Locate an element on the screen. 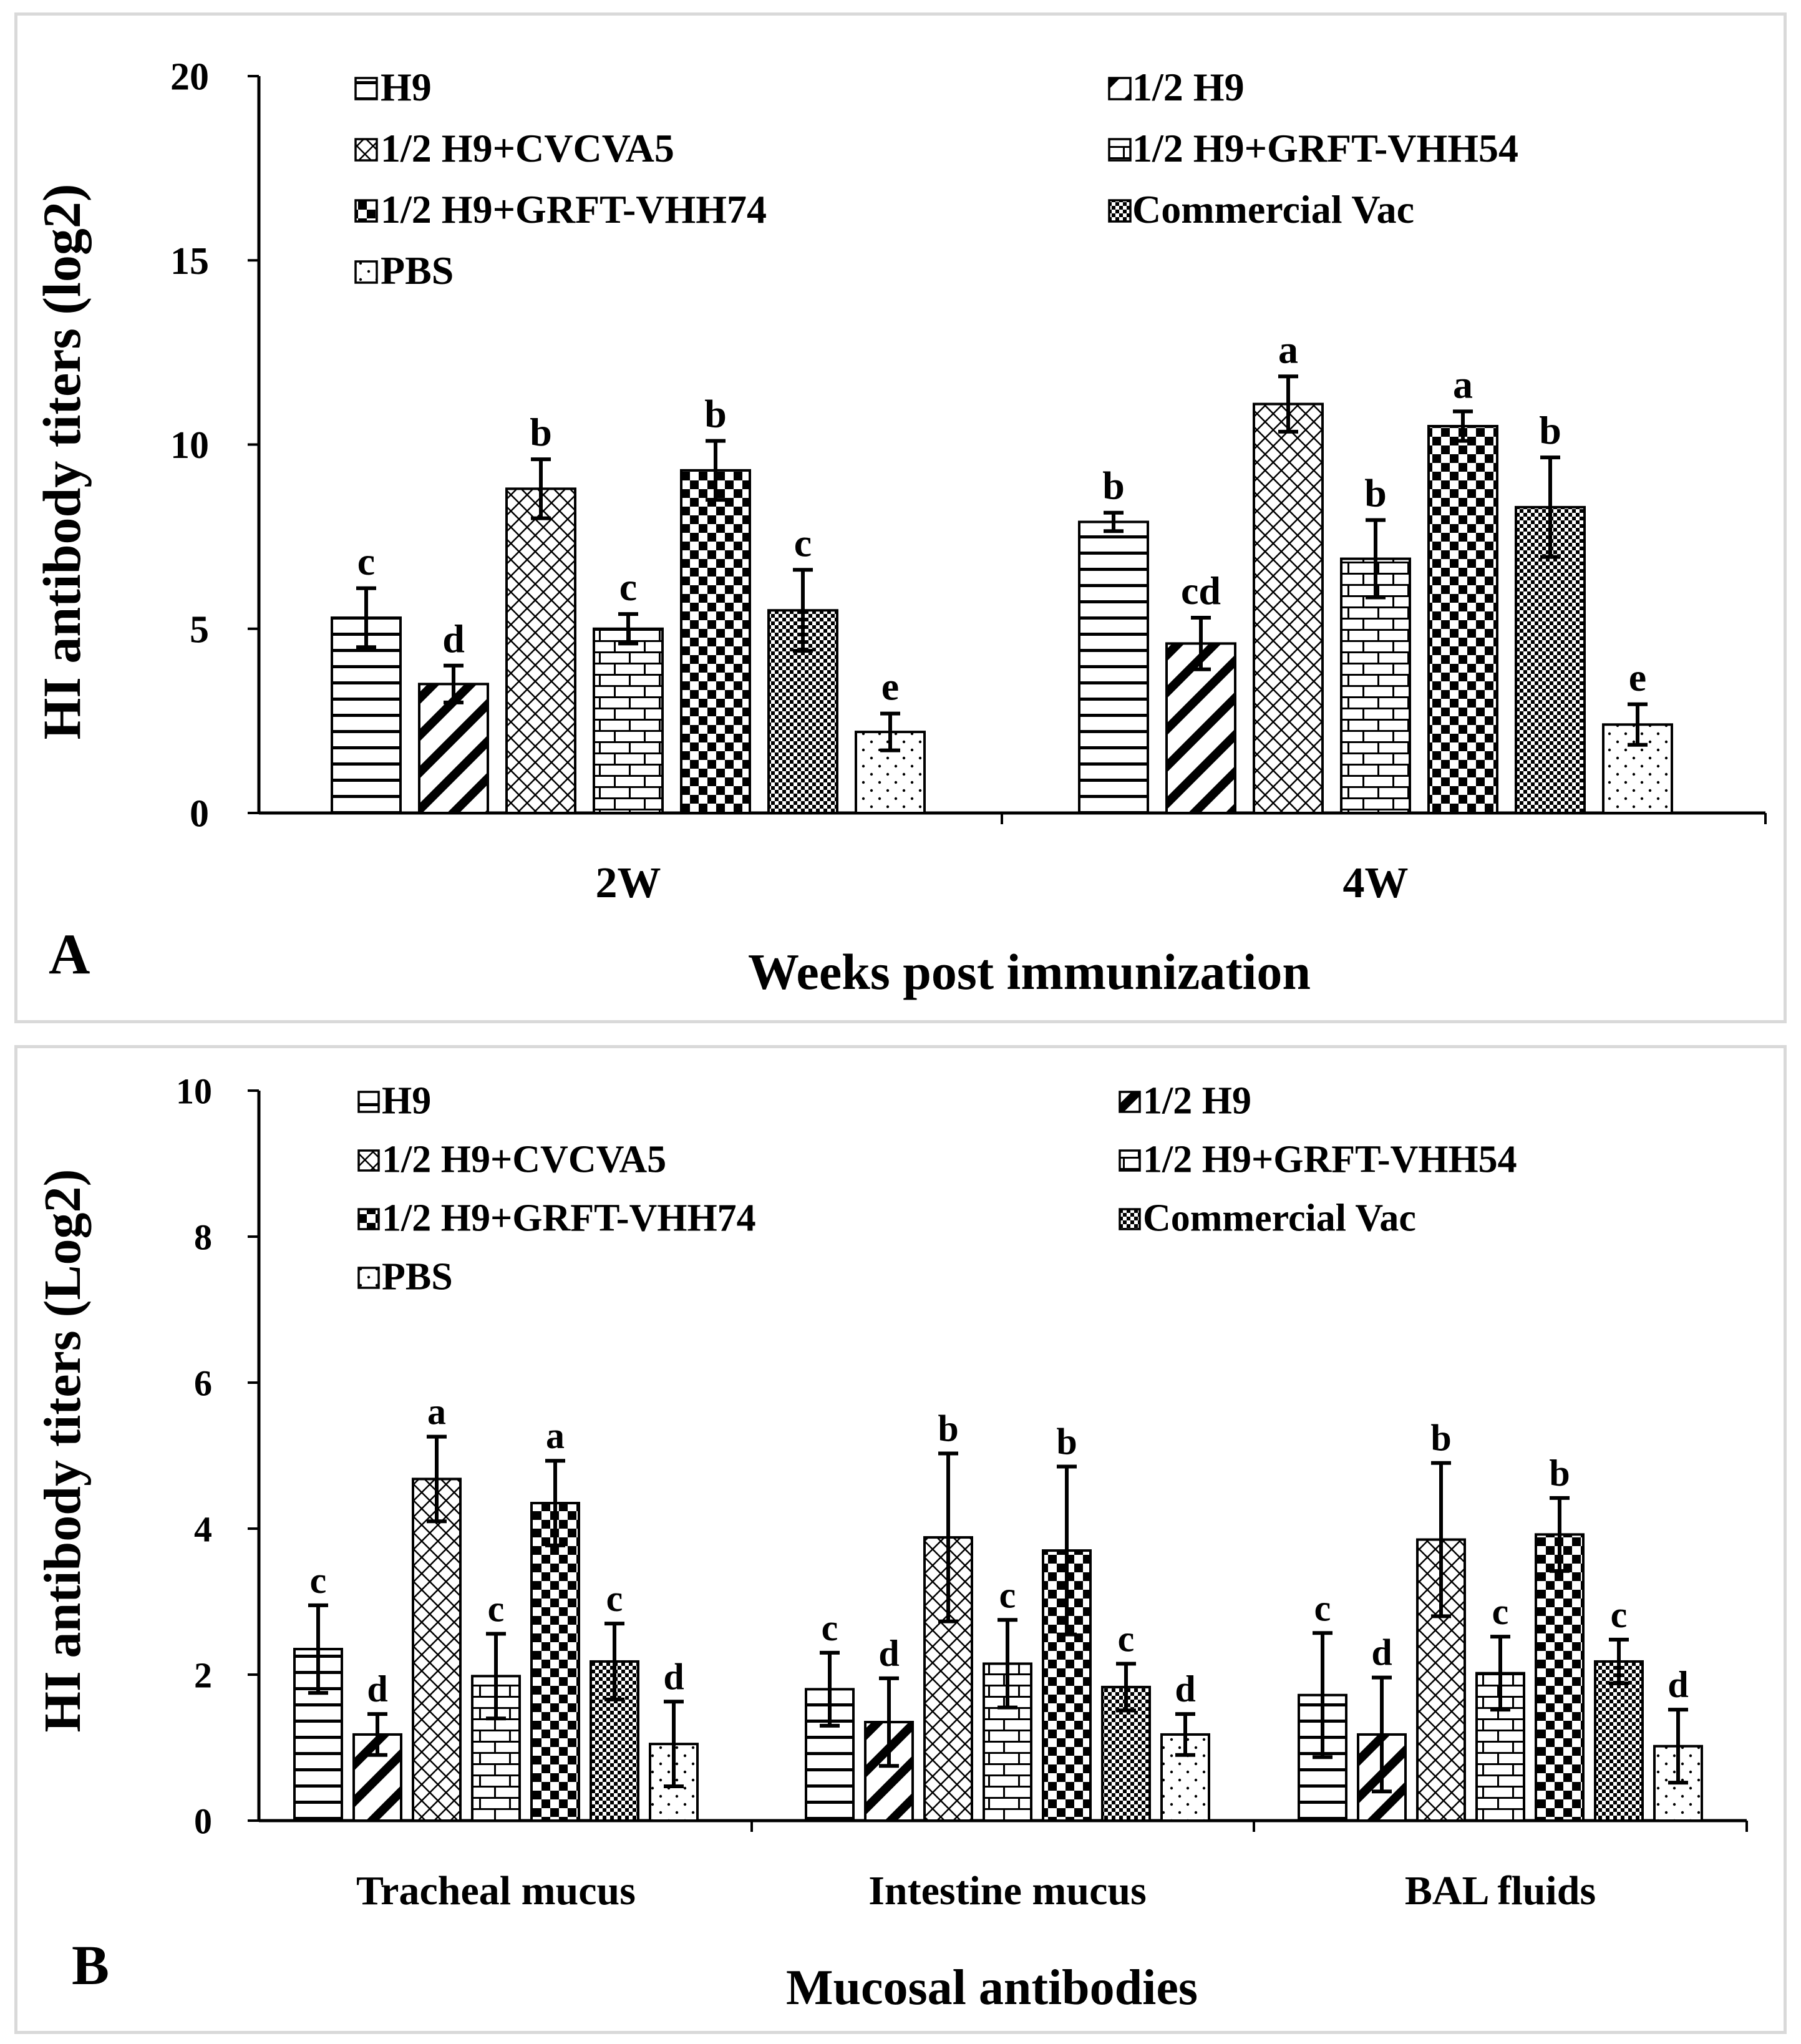 This screenshot has height=2044, width=1801. y-tick-label: 2 is located at coordinates (203, 1675).